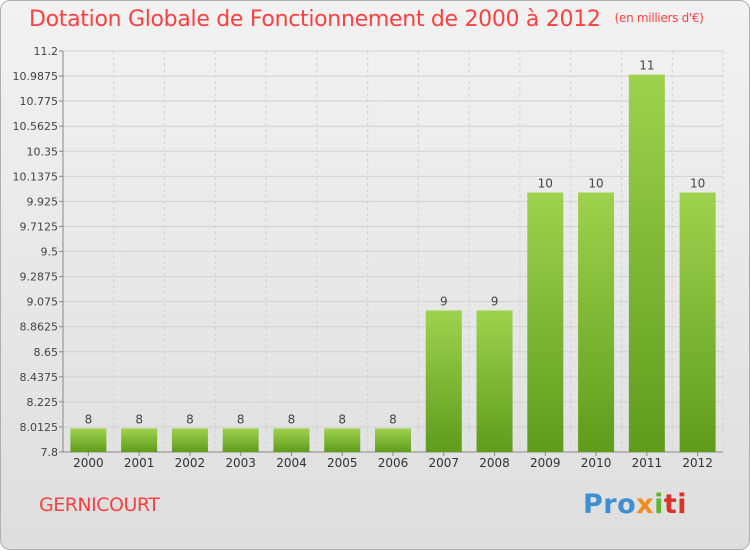  What do you see at coordinates (43, 151) in the screenshot?
I see `y-tick-label: 10.35` at bounding box center [43, 151].